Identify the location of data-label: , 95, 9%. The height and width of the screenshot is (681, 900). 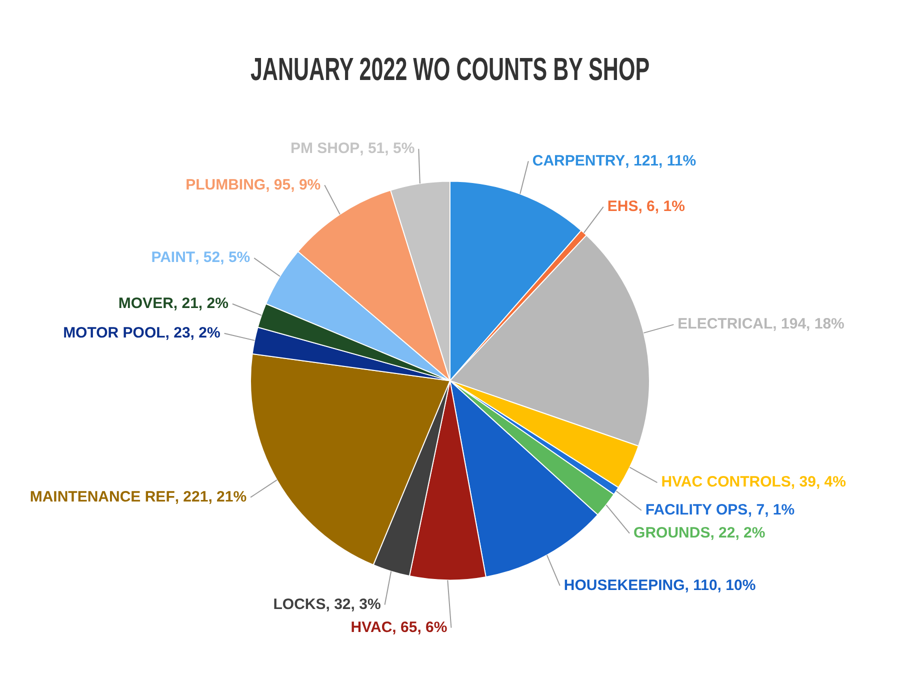
(293, 185).